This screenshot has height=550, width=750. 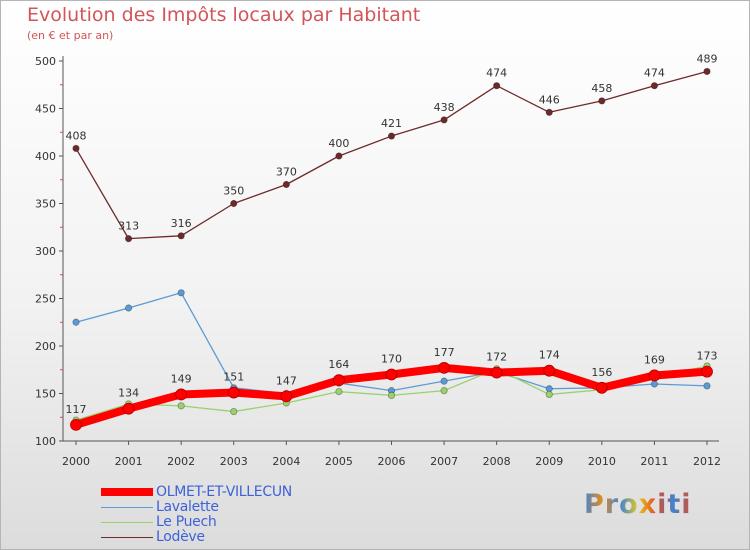 What do you see at coordinates (602, 461) in the screenshot?
I see `x-tick-label: 2010` at bounding box center [602, 461].